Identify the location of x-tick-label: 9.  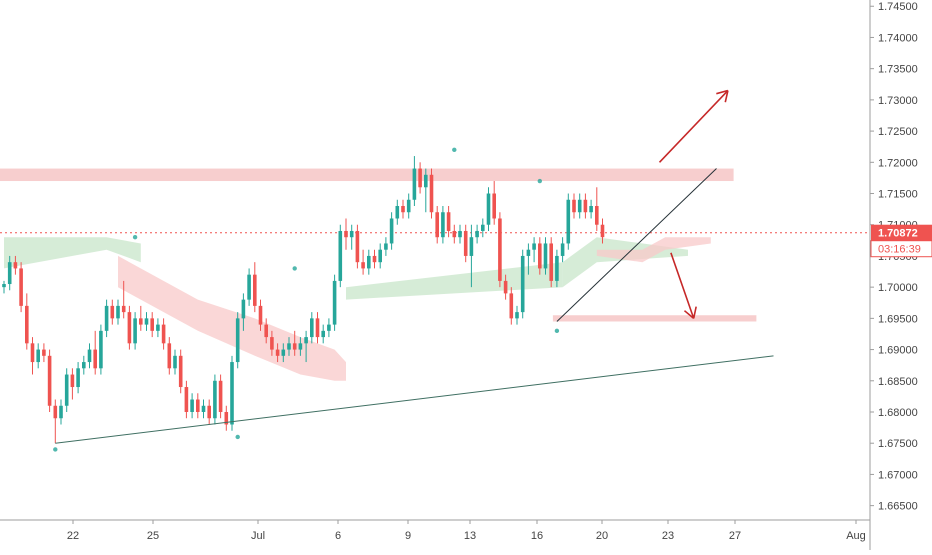
(408, 536).